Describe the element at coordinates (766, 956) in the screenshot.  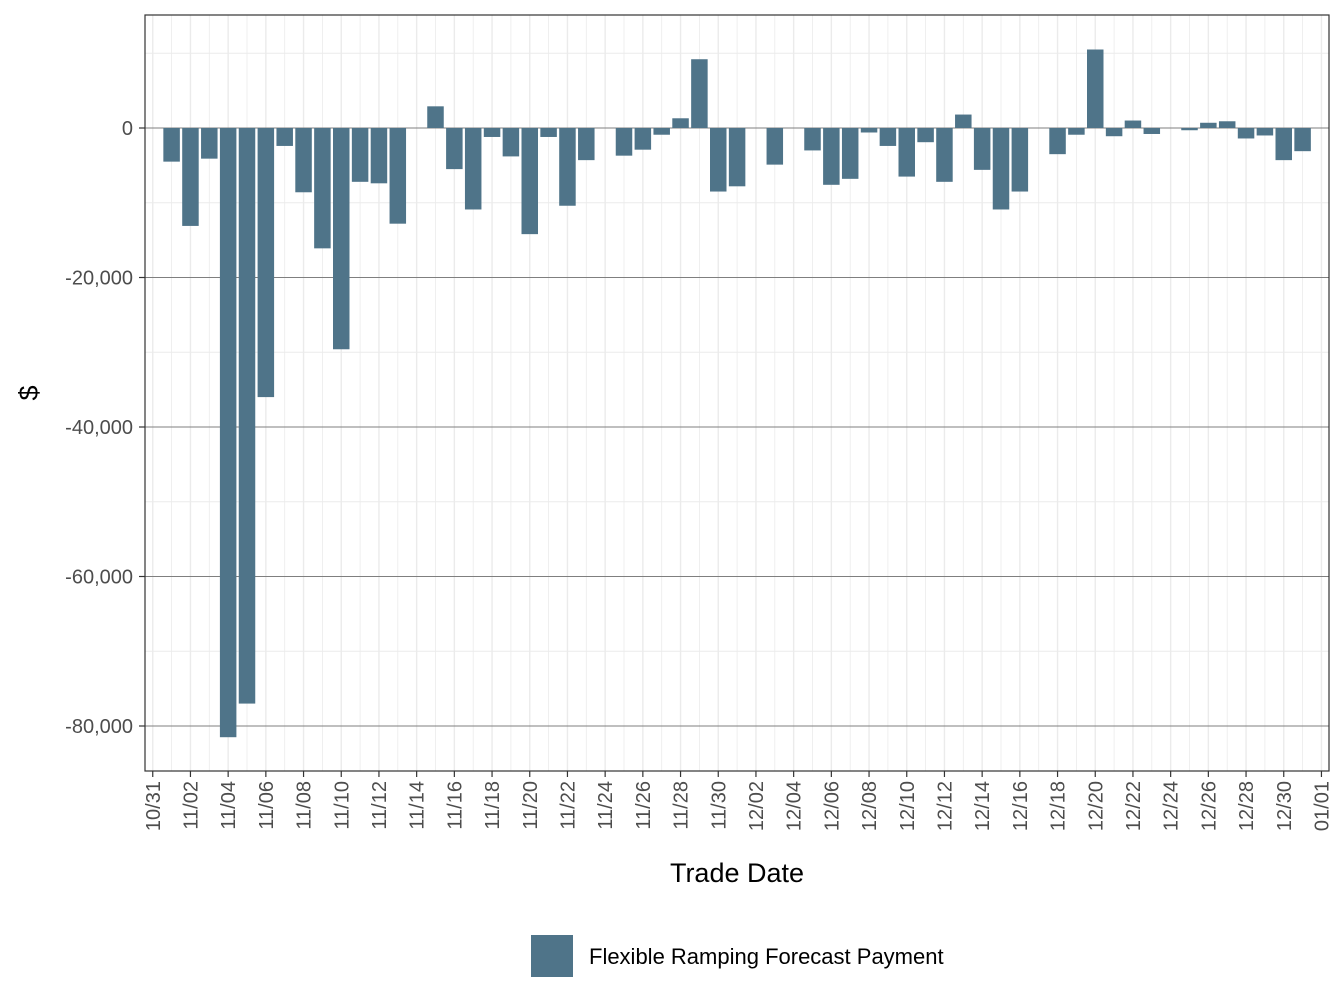
I see `legend-label: Flexible Ramping Forecast Payment` at that location.